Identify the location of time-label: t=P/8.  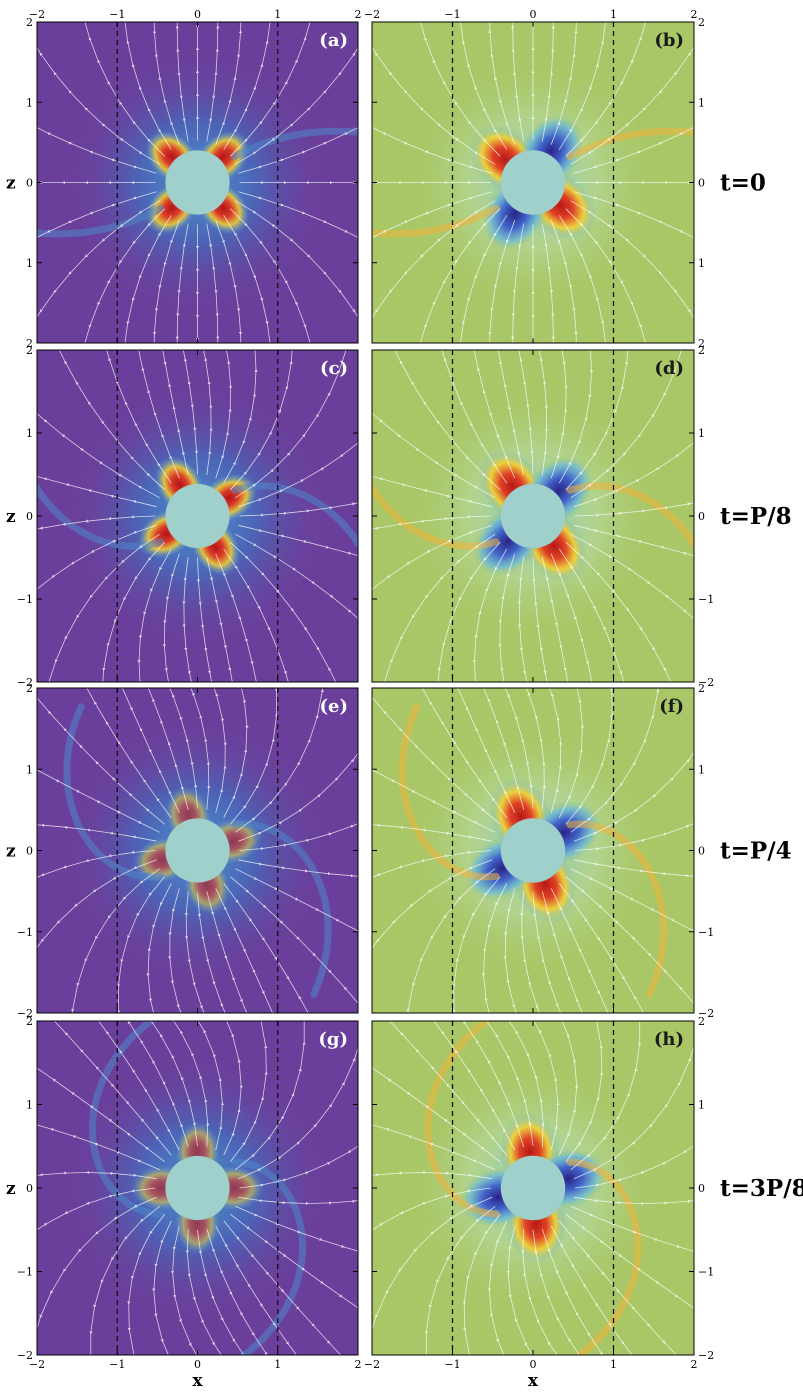
(756, 516).